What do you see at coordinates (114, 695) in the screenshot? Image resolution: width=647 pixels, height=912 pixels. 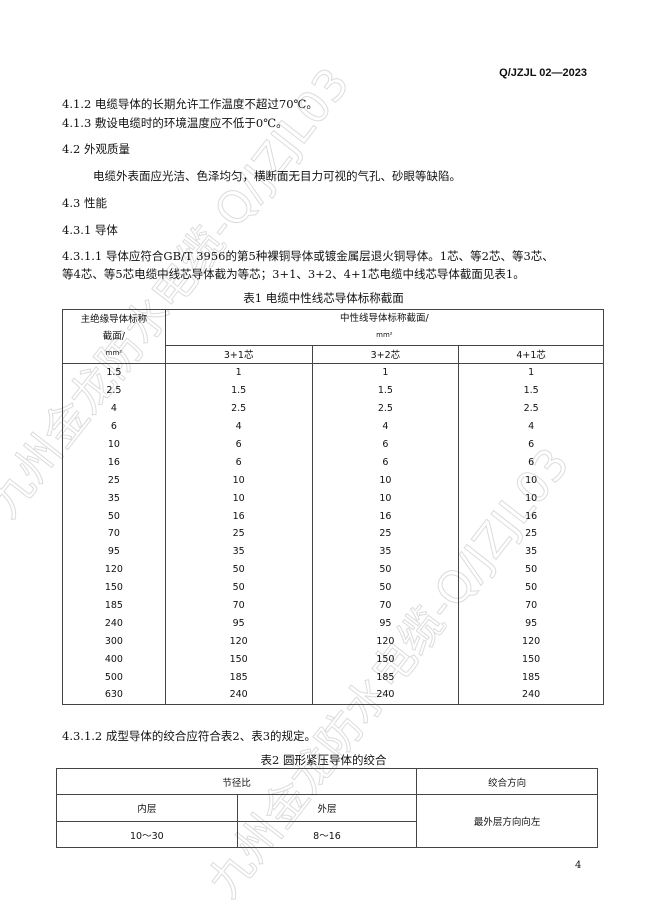 I see `table-cell: 630` at bounding box center [114, 695].